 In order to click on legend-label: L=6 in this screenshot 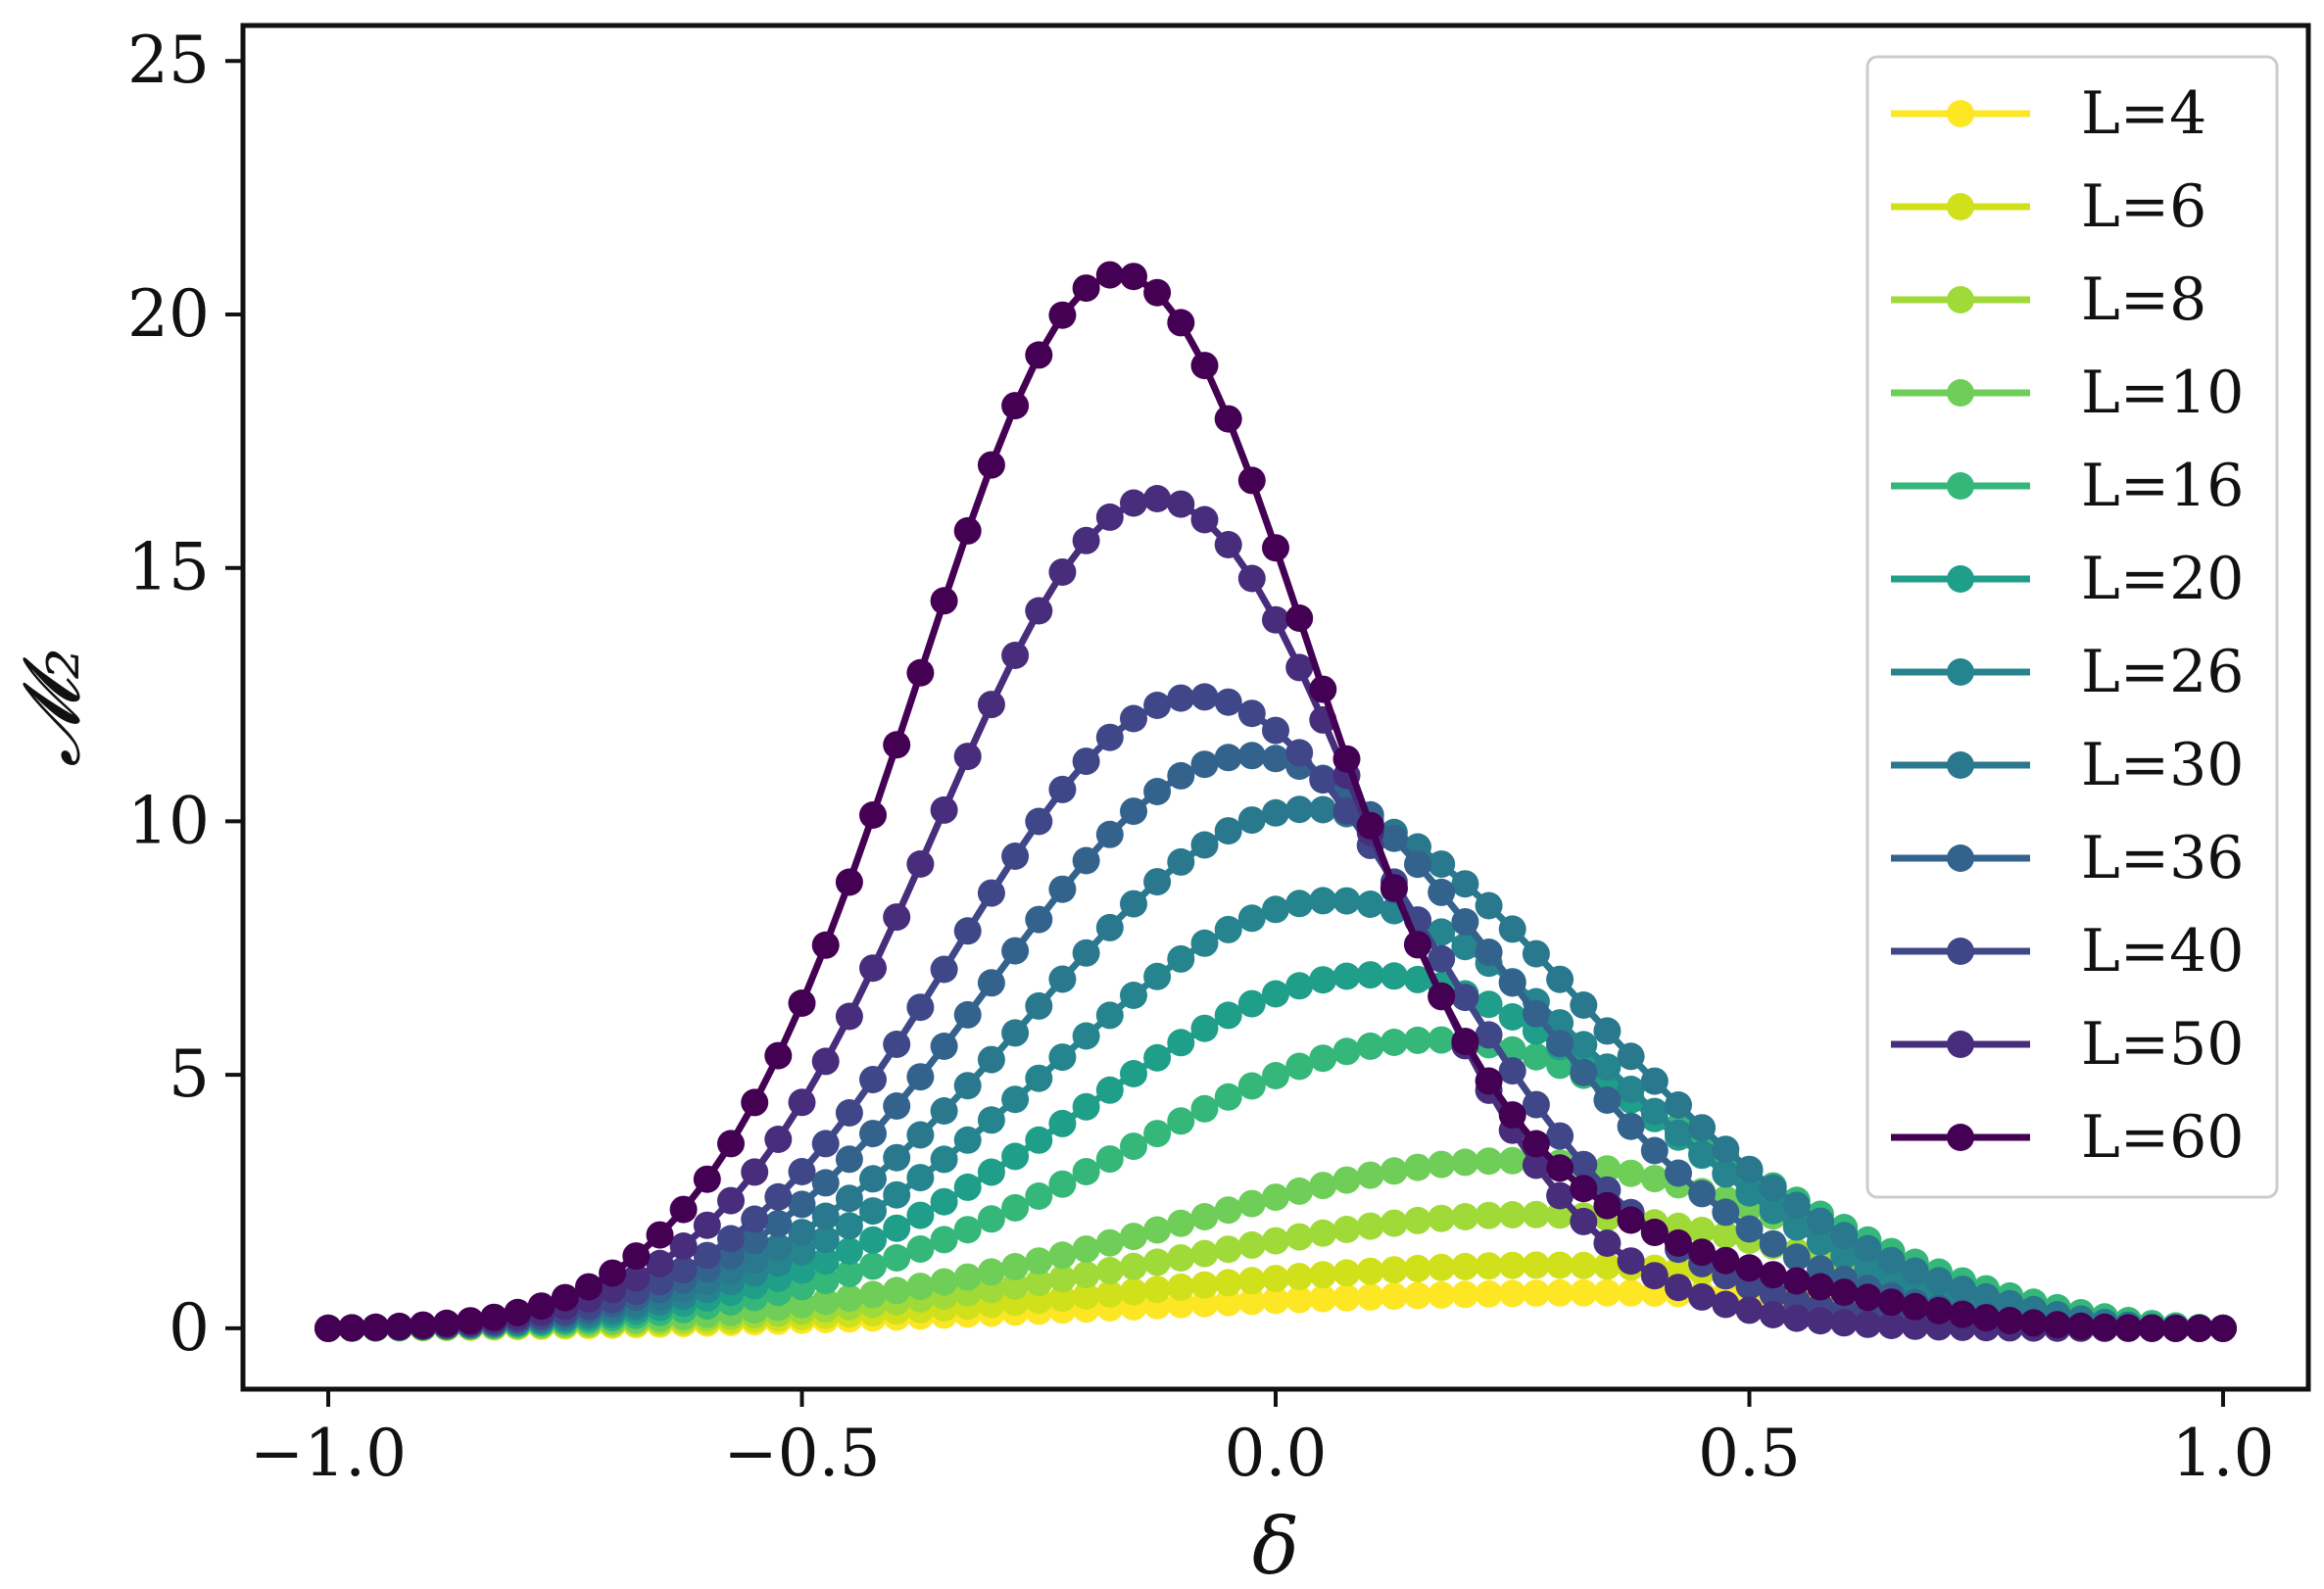, I will do `click(2143, 206)`.